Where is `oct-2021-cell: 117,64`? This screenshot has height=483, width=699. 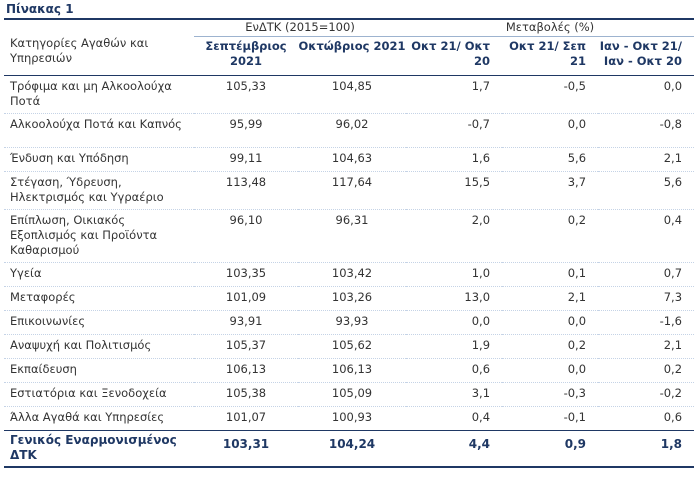 oct-2021-cell: 117,64 is located at coordinates (352, 190).